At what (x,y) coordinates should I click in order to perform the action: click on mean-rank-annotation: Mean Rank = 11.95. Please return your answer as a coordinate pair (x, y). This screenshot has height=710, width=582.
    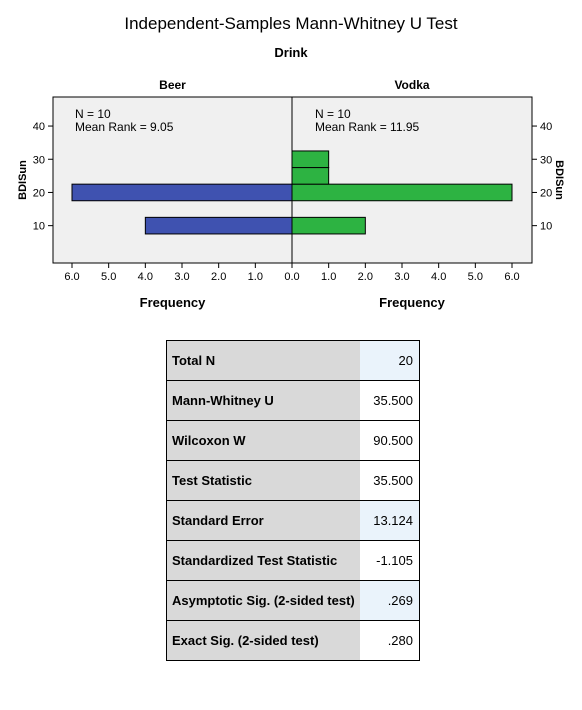
    Looking at the image, I should click on (367, 127).